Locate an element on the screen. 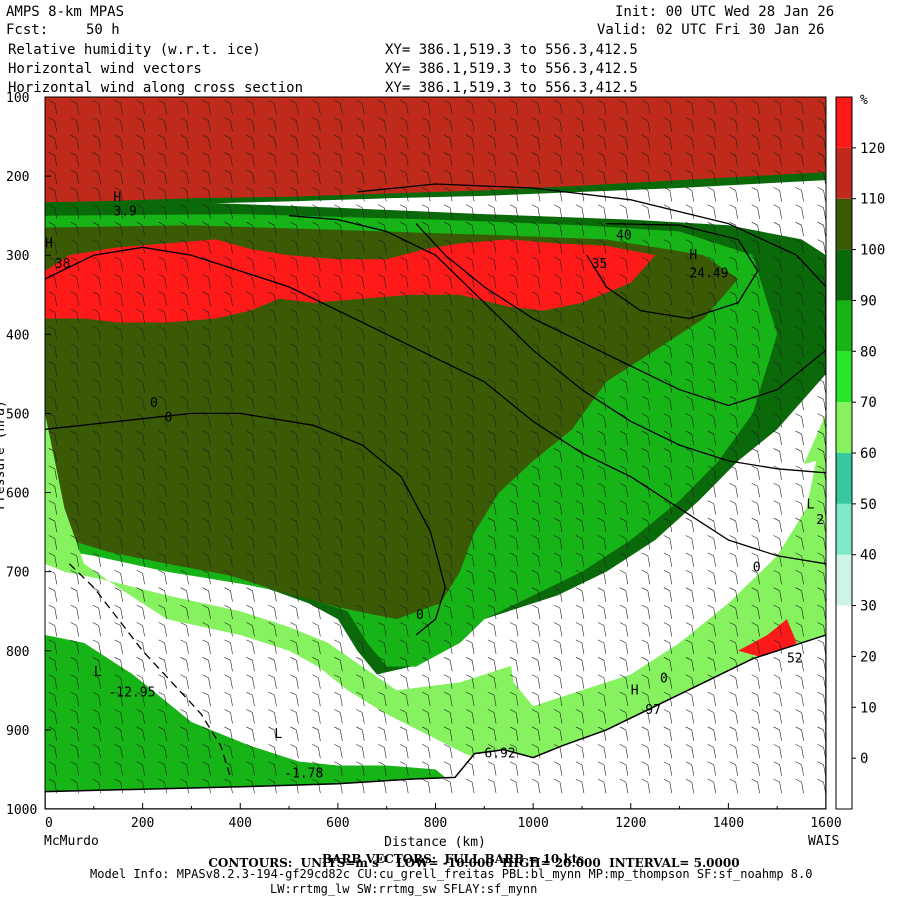 The width and height of the screenshot is (900, 900). colorbar-bin is located at coordinates (844, 580).